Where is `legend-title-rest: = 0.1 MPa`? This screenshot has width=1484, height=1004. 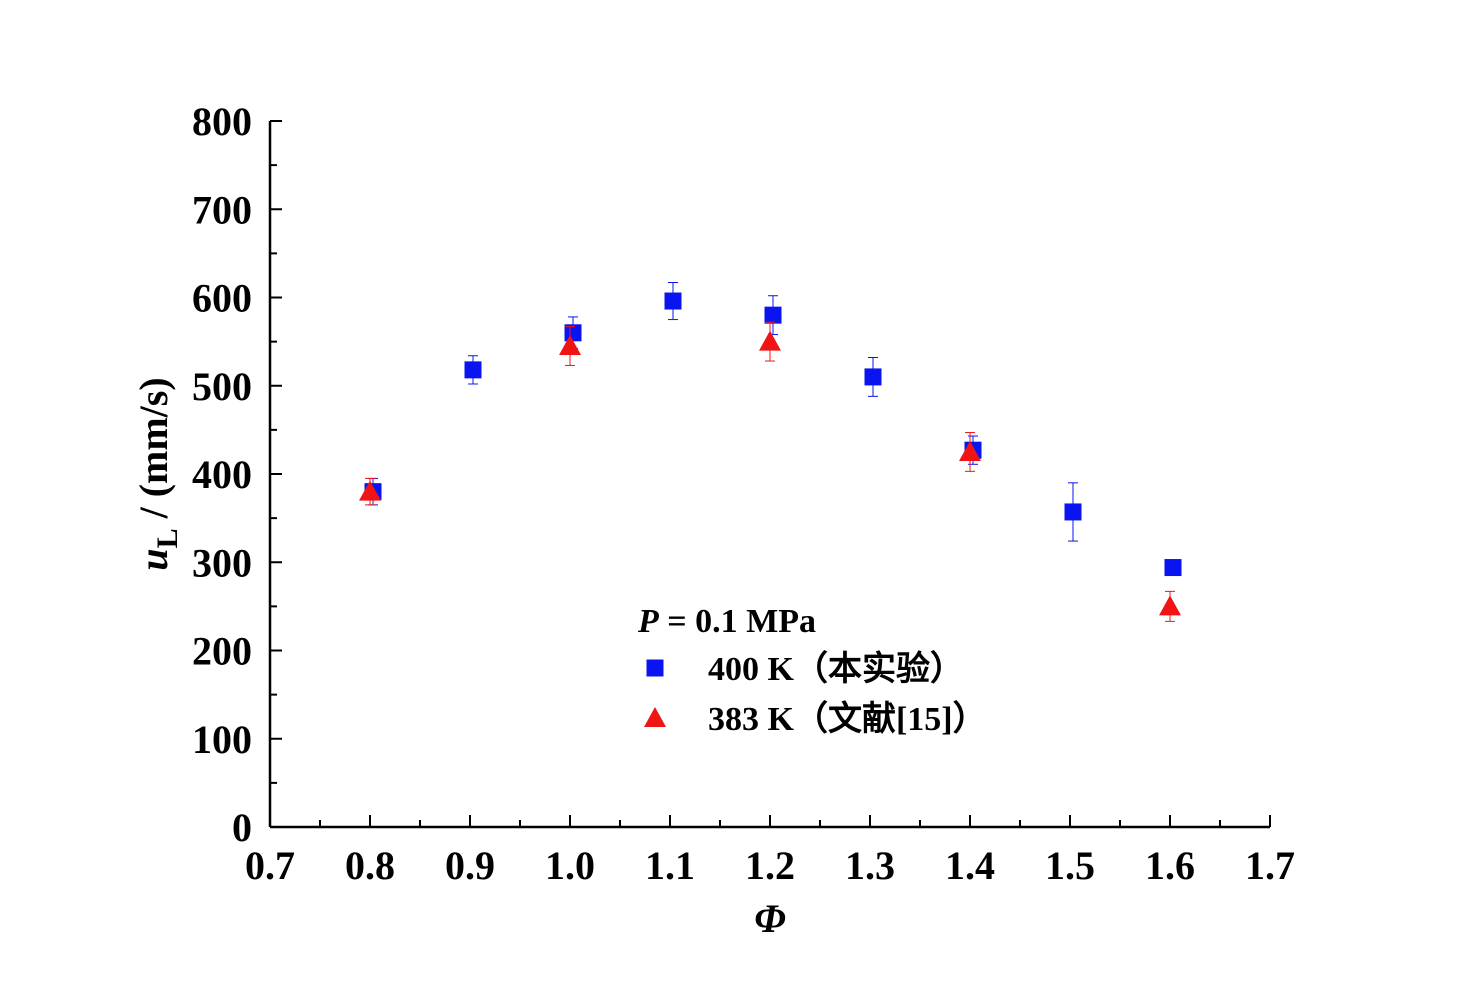 legend-title-rest: = 0.1 MPa is located at coordinates (737, 621).